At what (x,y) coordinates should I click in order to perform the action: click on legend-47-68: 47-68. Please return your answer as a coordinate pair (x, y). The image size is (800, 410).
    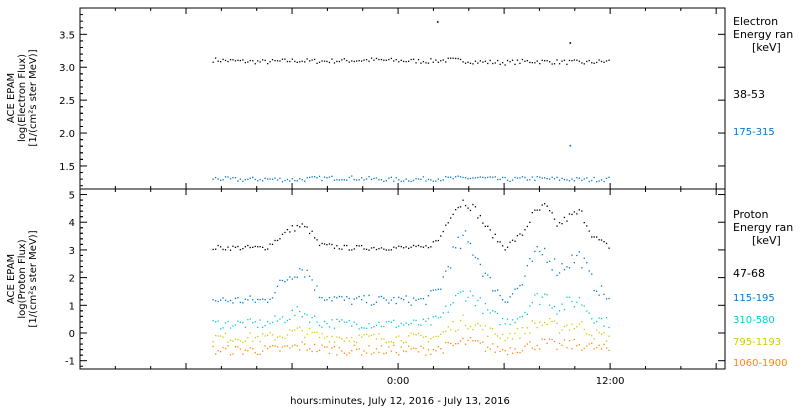
    Looking at the image, I should click on (749, 273).